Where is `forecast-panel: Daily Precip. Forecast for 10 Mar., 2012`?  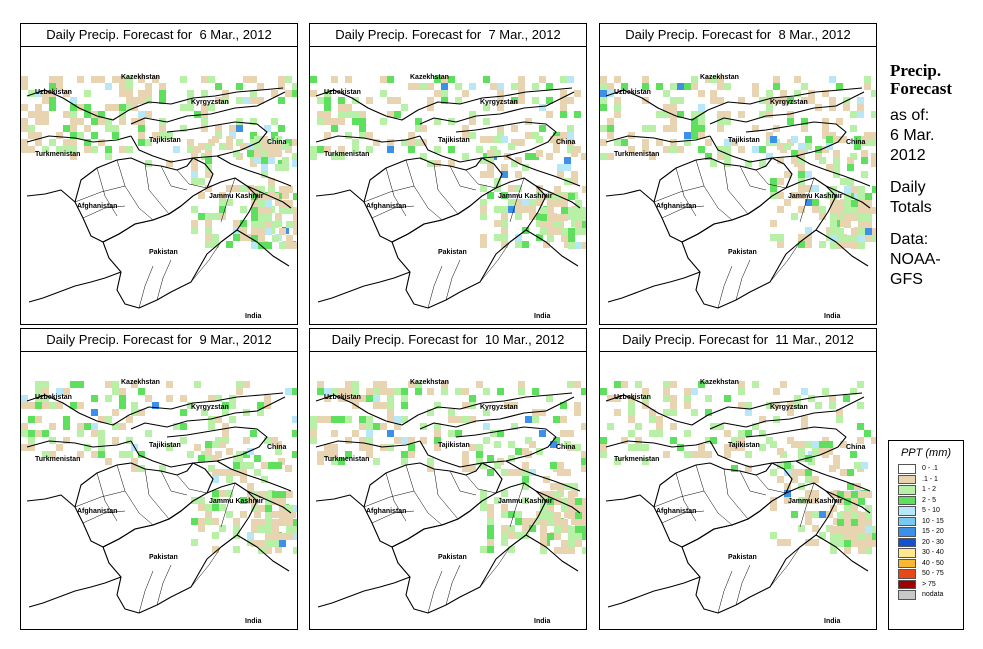
forecast-panel: Daily Precip. Forecast for 10 Mar., 2012 is located at coordinates (448, 479).